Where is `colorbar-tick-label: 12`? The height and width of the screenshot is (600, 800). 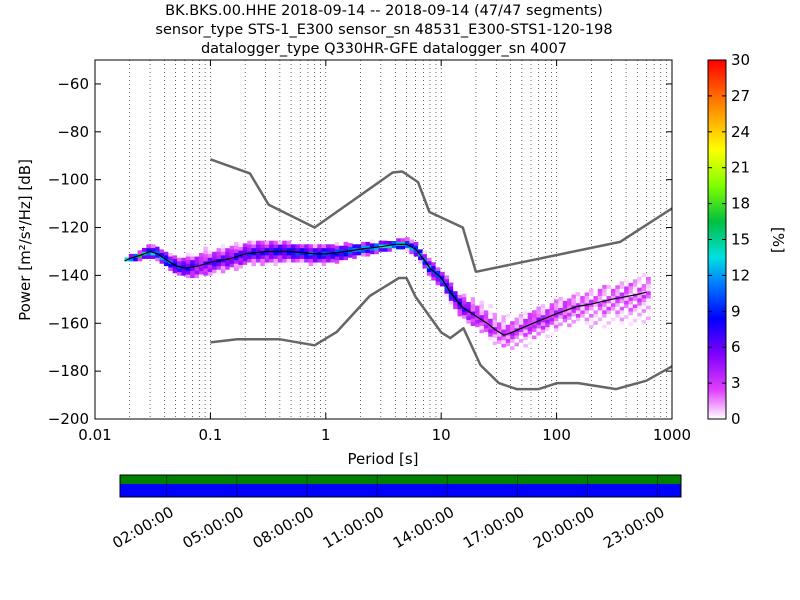 colorbar-tick-label: 12 is located at coordinates (740, 275).